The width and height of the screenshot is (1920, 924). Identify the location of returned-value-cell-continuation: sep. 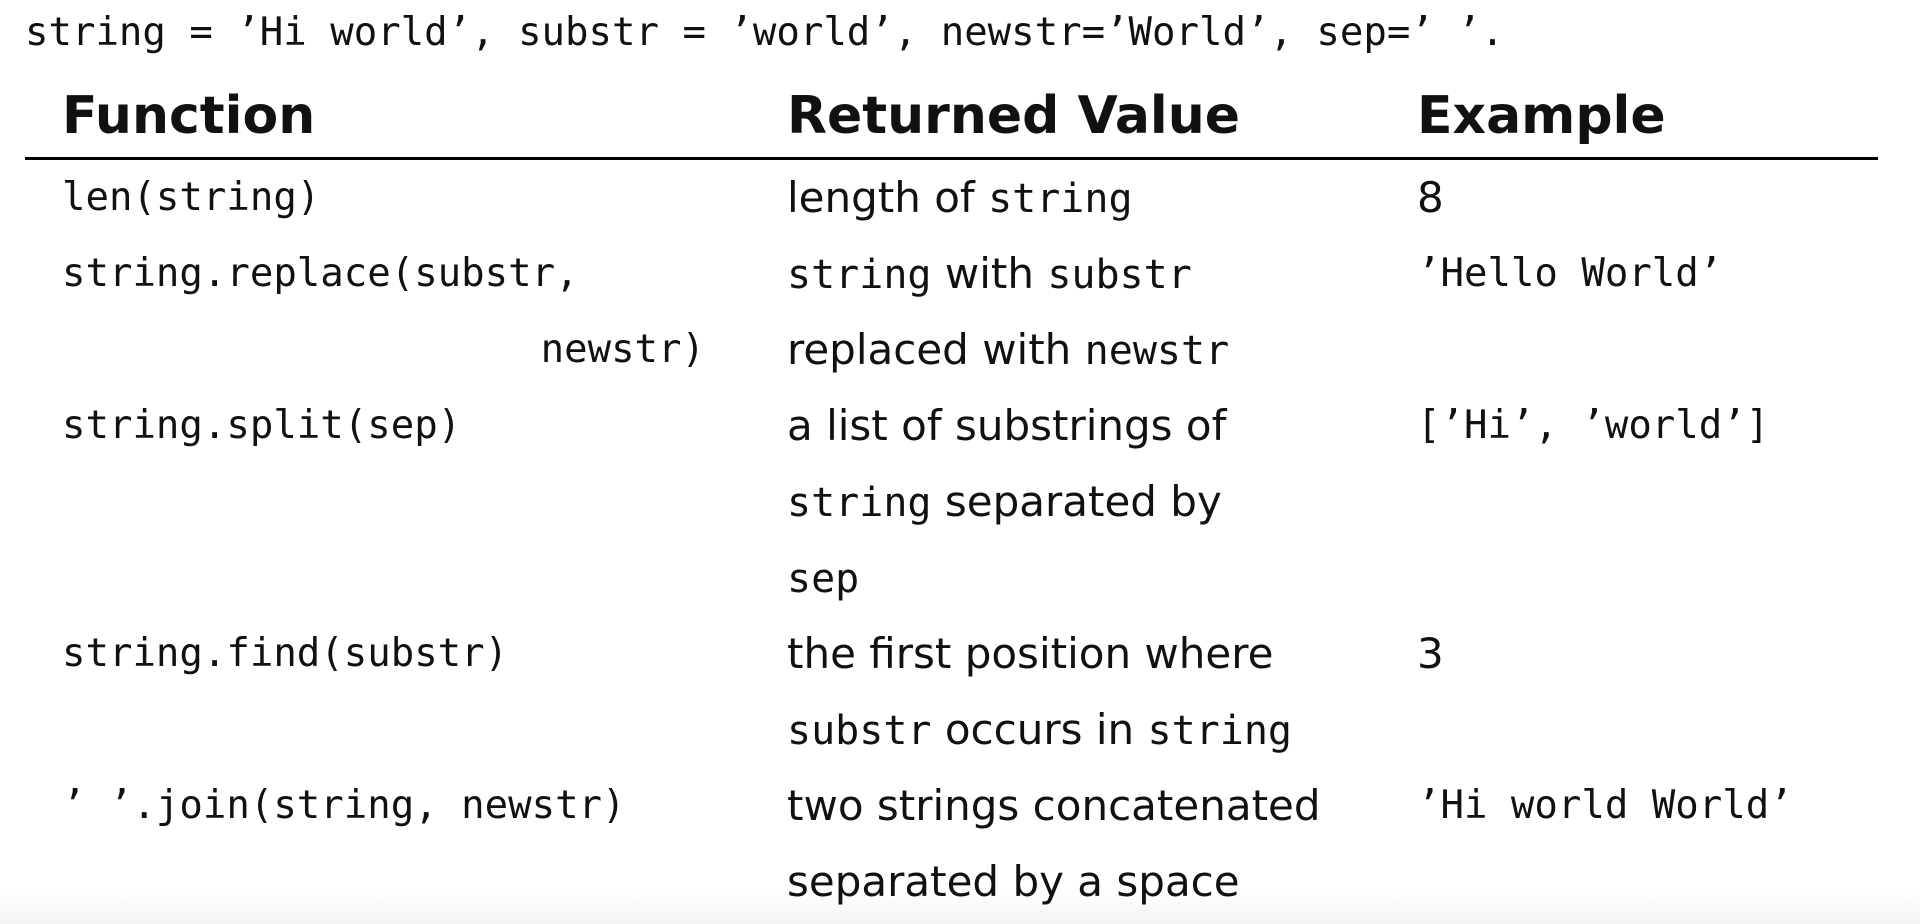
(823, 579).